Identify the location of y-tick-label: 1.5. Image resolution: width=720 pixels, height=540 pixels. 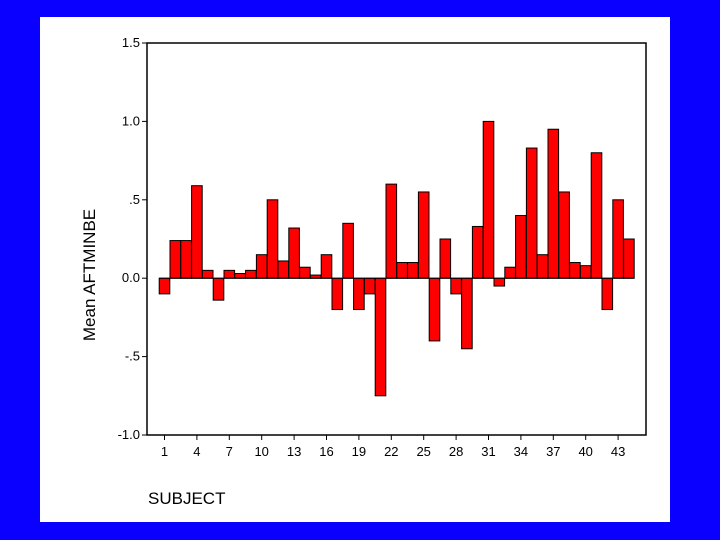
(131, 42).